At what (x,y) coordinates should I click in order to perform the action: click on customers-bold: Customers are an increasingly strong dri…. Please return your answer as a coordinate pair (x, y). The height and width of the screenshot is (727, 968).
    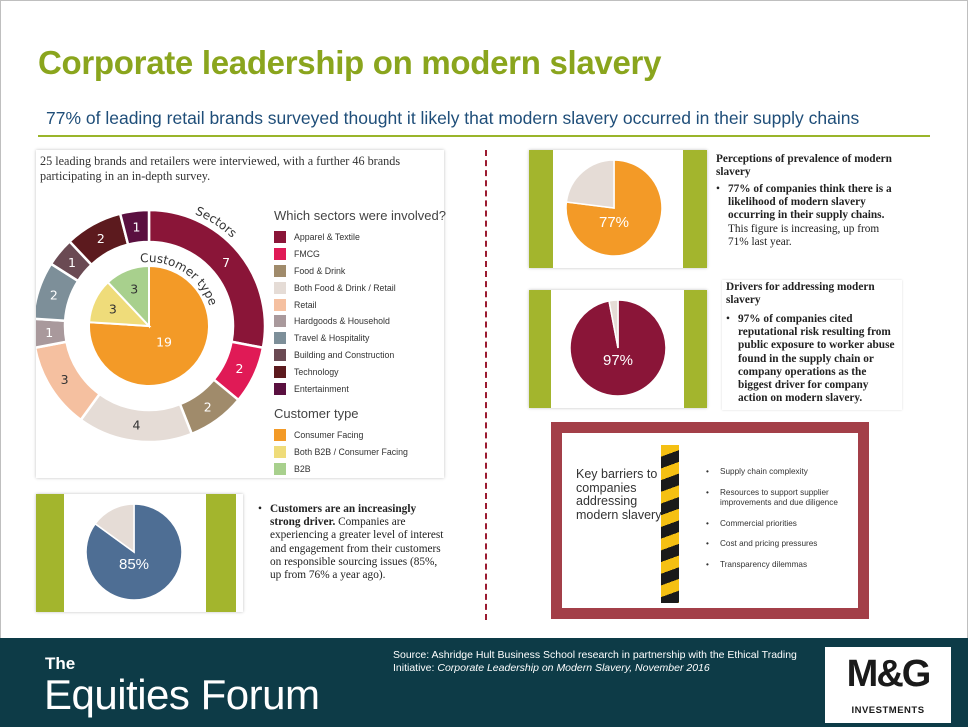
    Looking at the image, I should click on (343, 516).